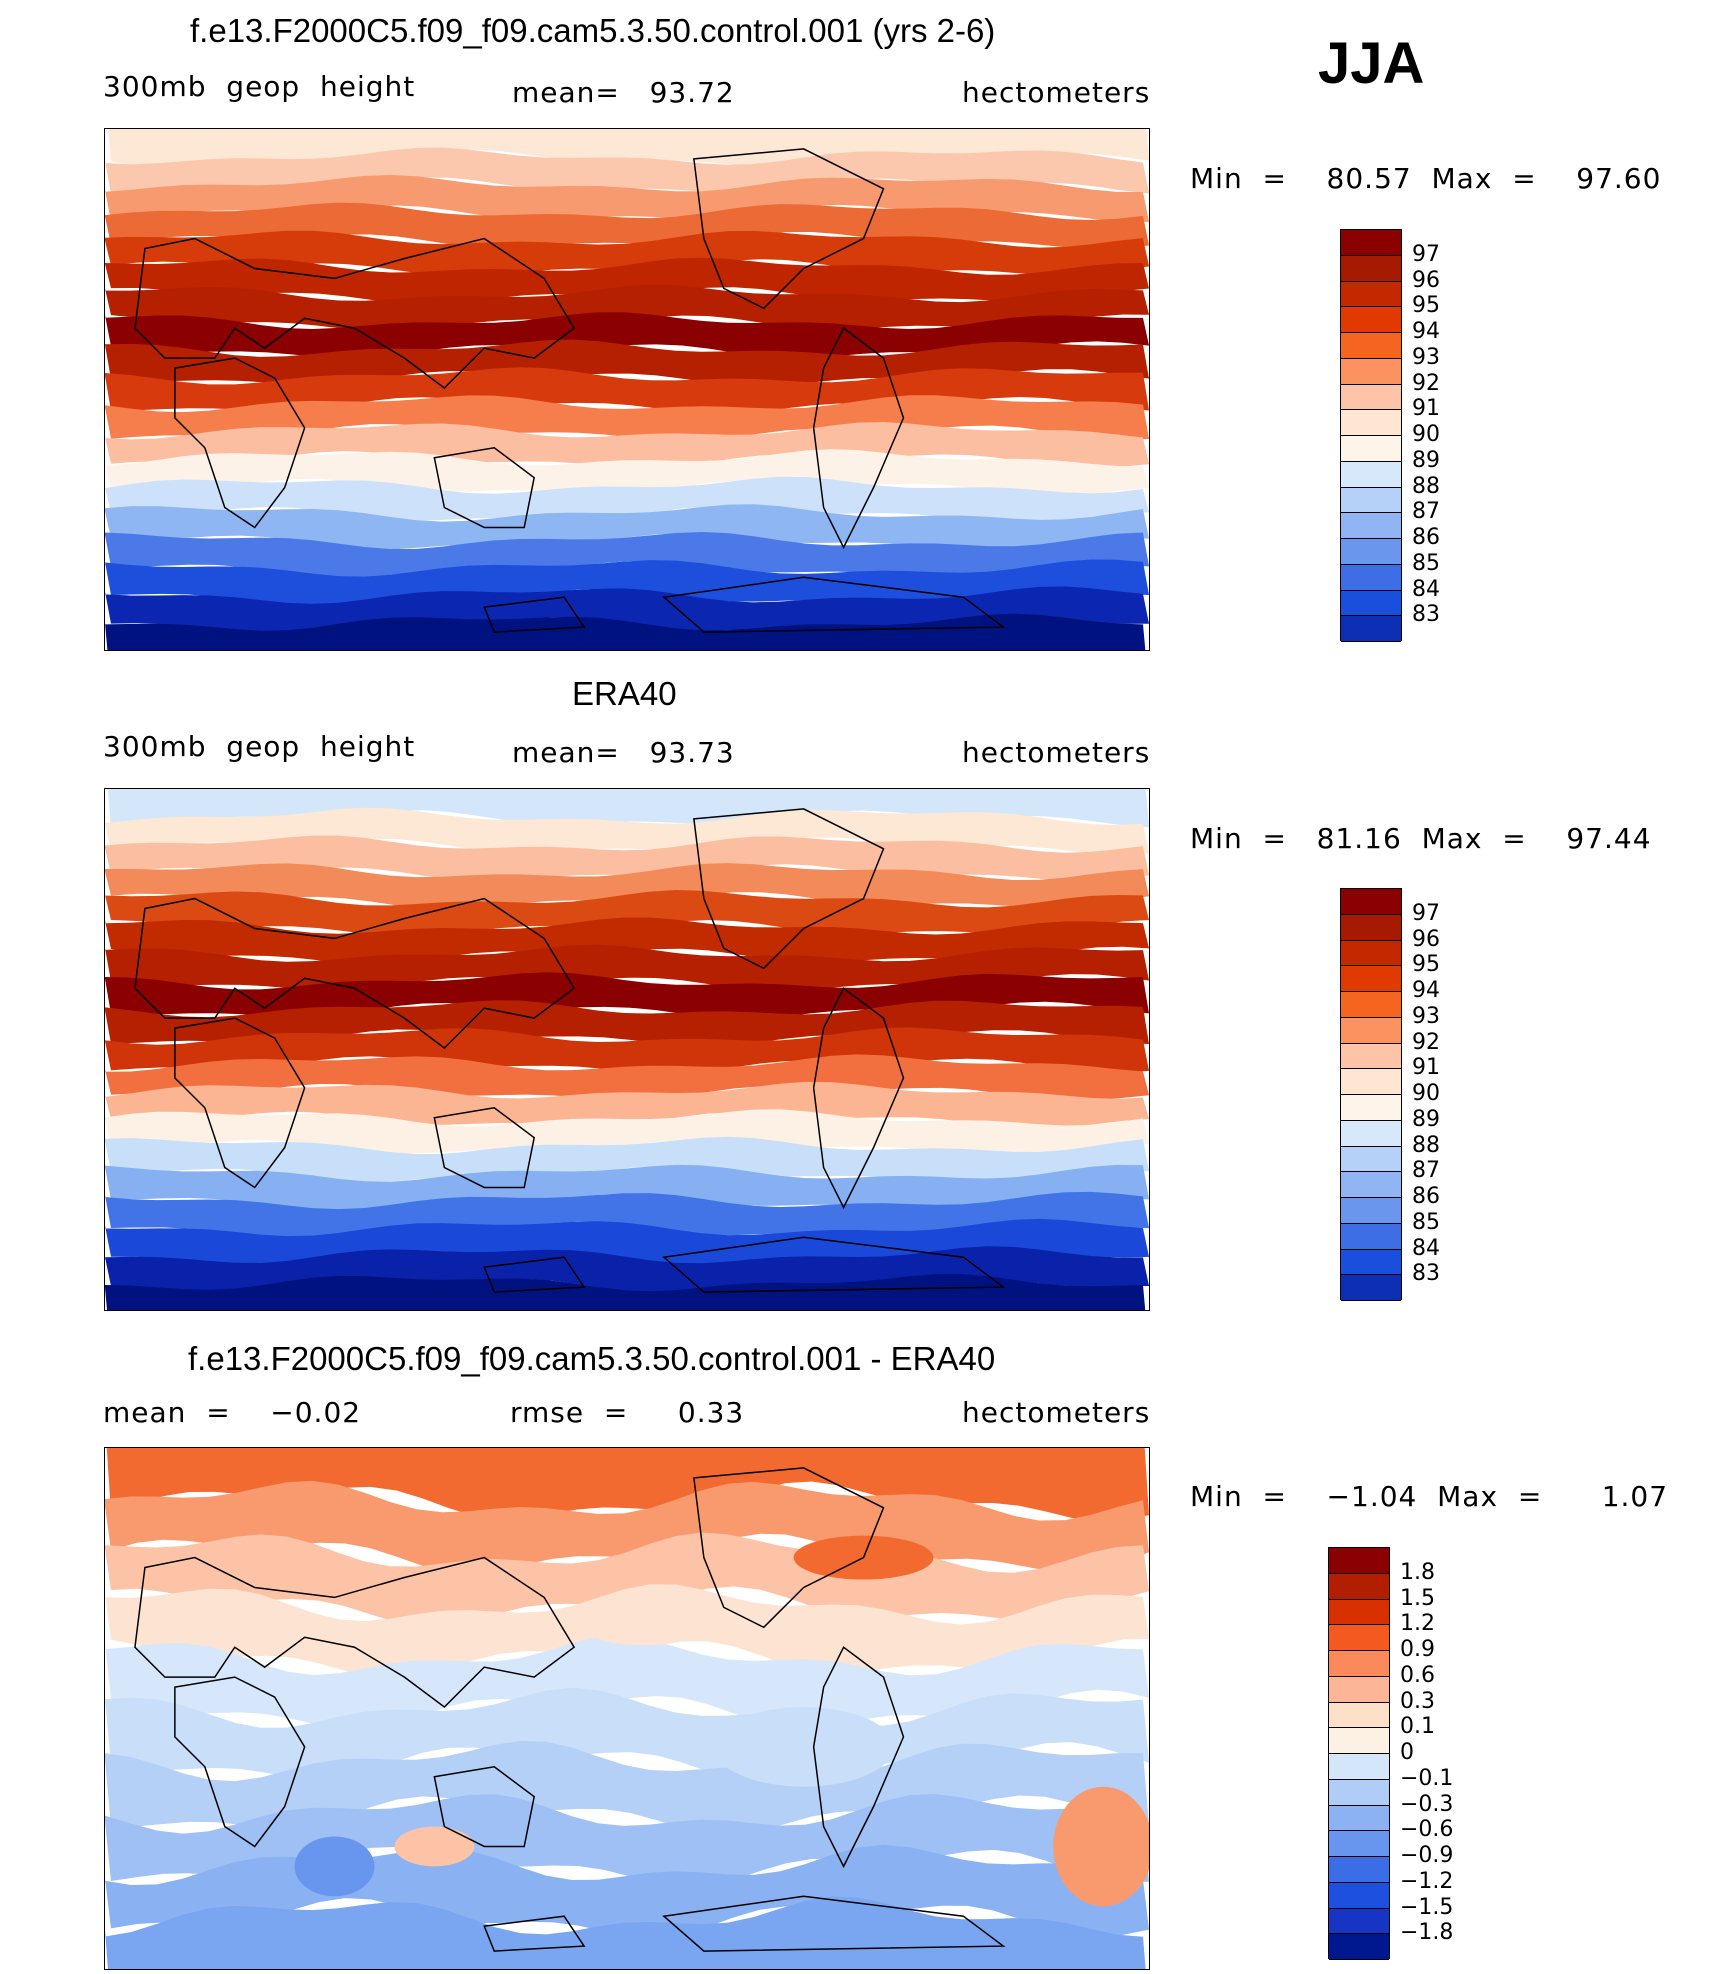 The image size is (1710, 1974). I want to click on panel2-coastlines, so click(570, 1050).